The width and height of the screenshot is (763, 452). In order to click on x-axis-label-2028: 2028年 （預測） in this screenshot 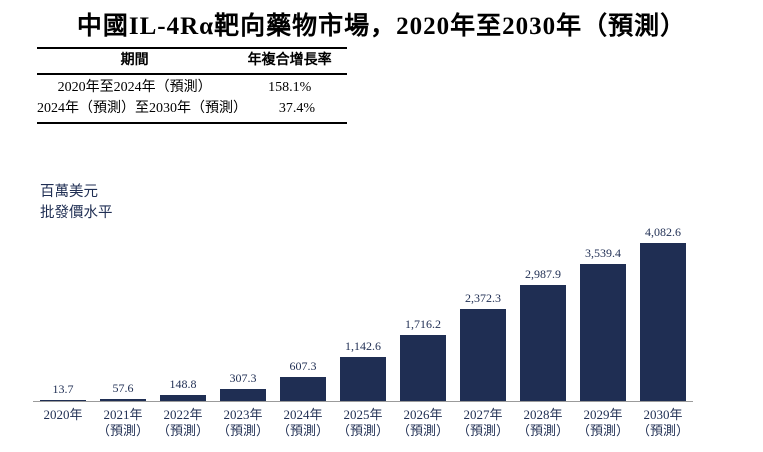, I will do `click(543, 420)`.